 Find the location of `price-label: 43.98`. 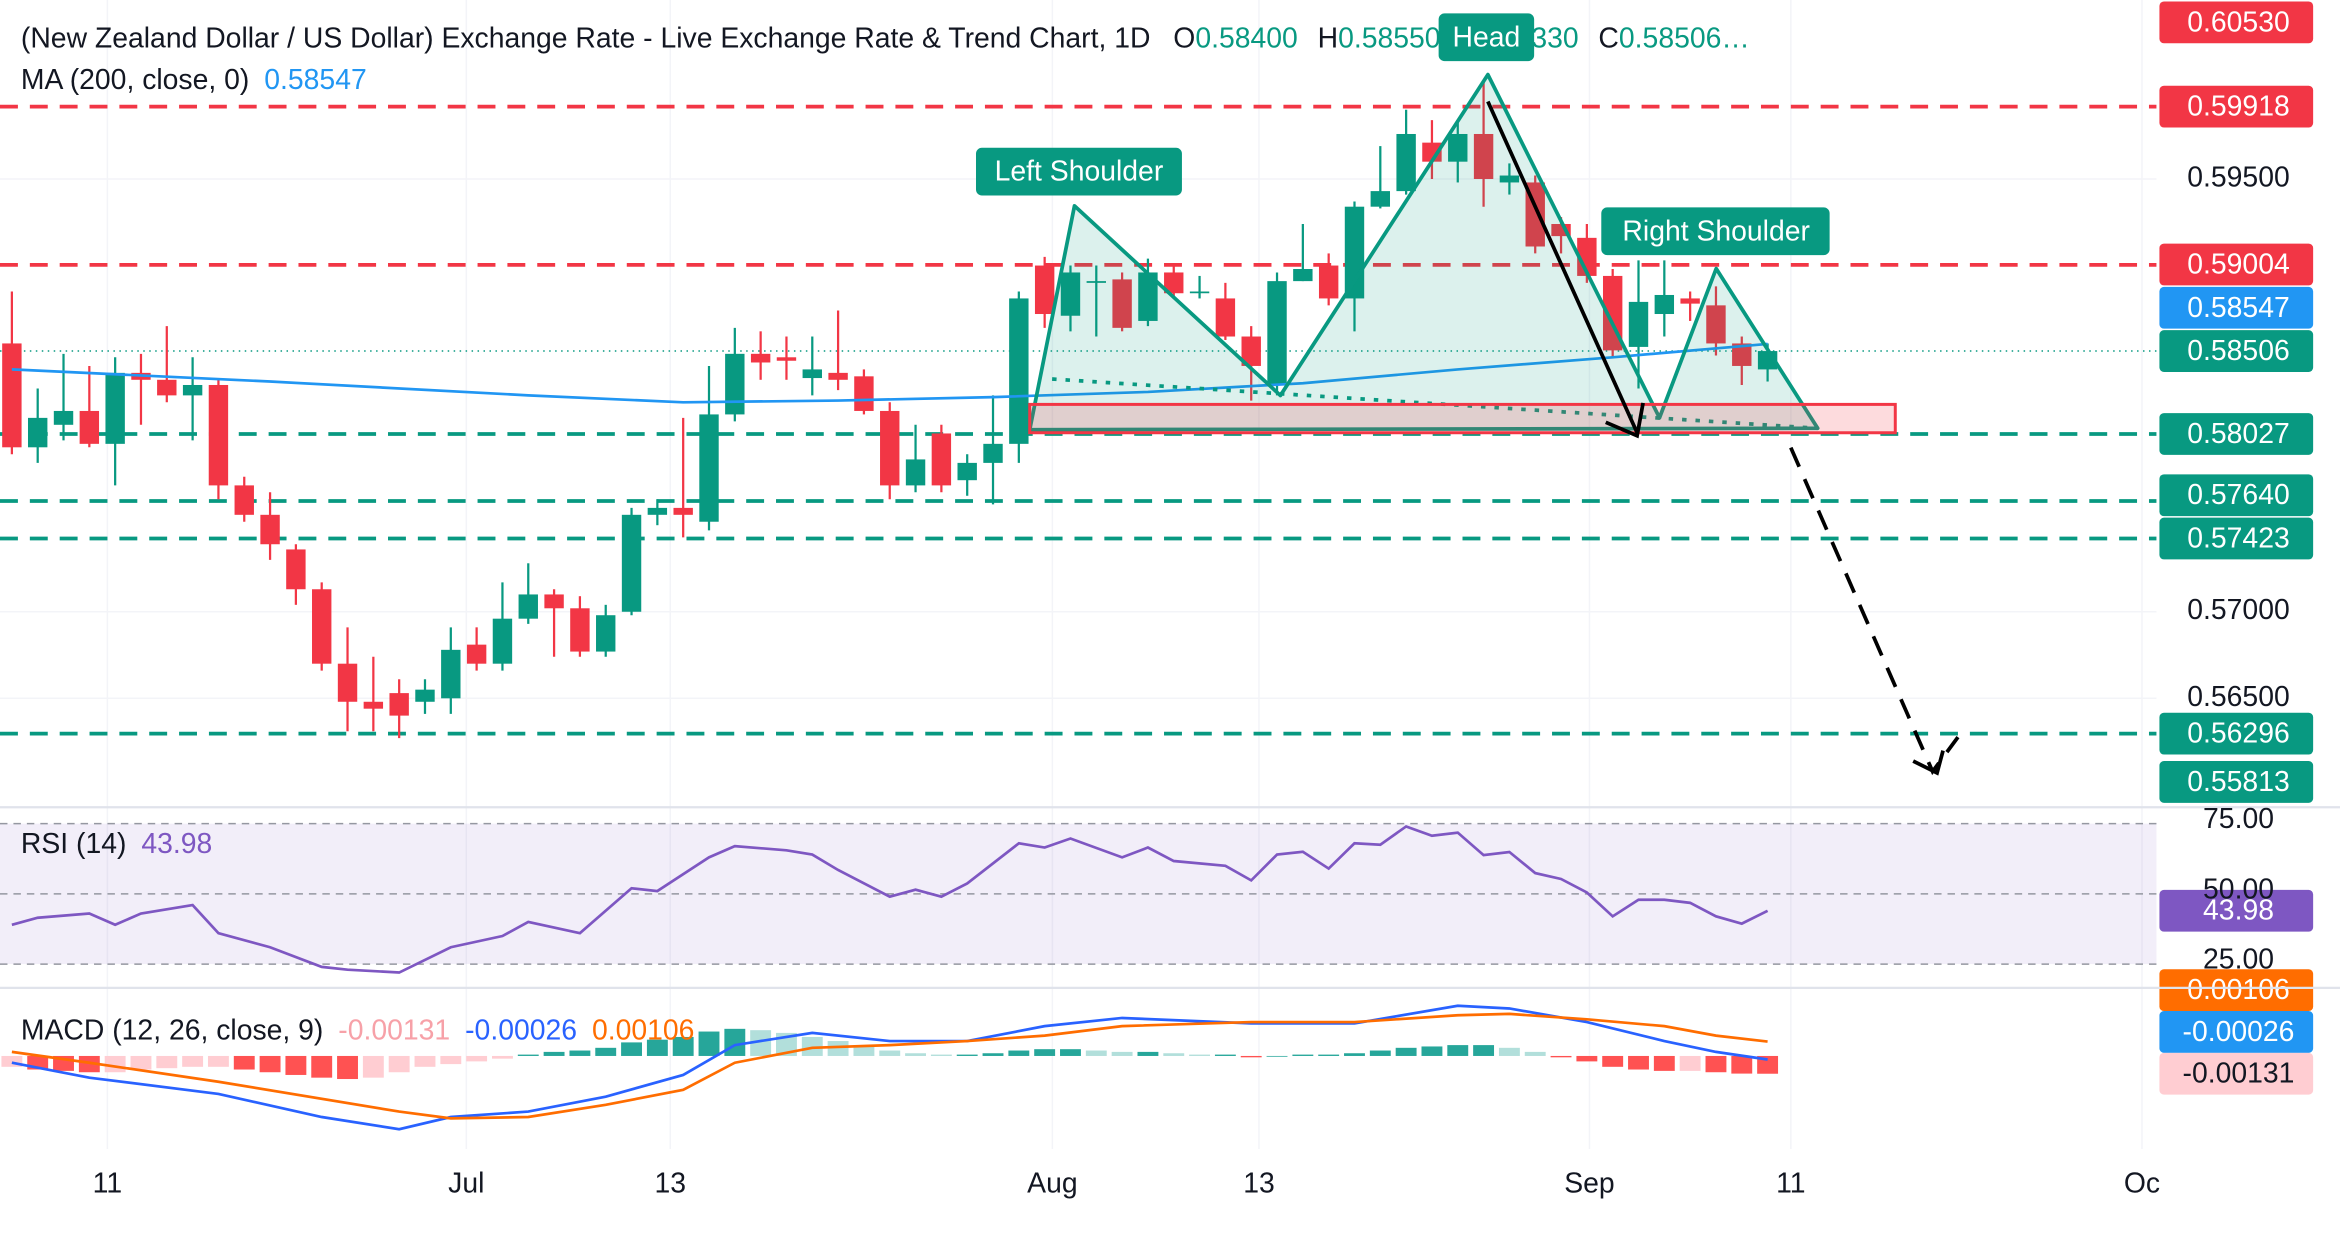

price-label: 43.98 is located at coordinates (2238, 911).